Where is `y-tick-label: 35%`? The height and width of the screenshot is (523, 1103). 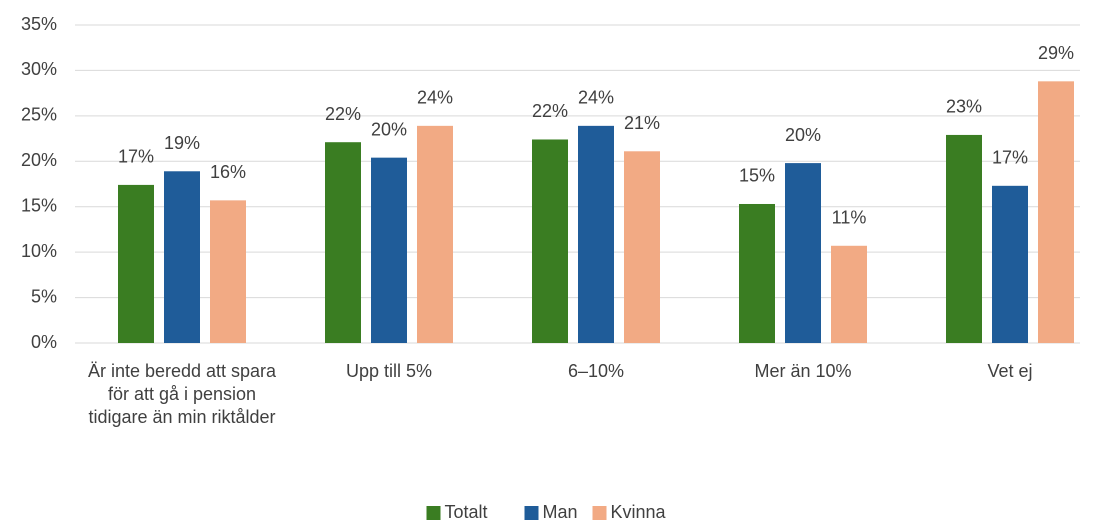
y-tick-label: 35% is located at coordinates (39, 24).